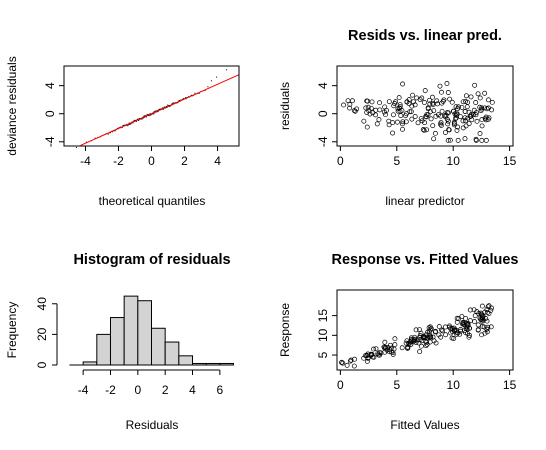  Describe the element at coordinates (217, 161) in the screenshot. I see `qq-x-tick-label: 4` at that location.